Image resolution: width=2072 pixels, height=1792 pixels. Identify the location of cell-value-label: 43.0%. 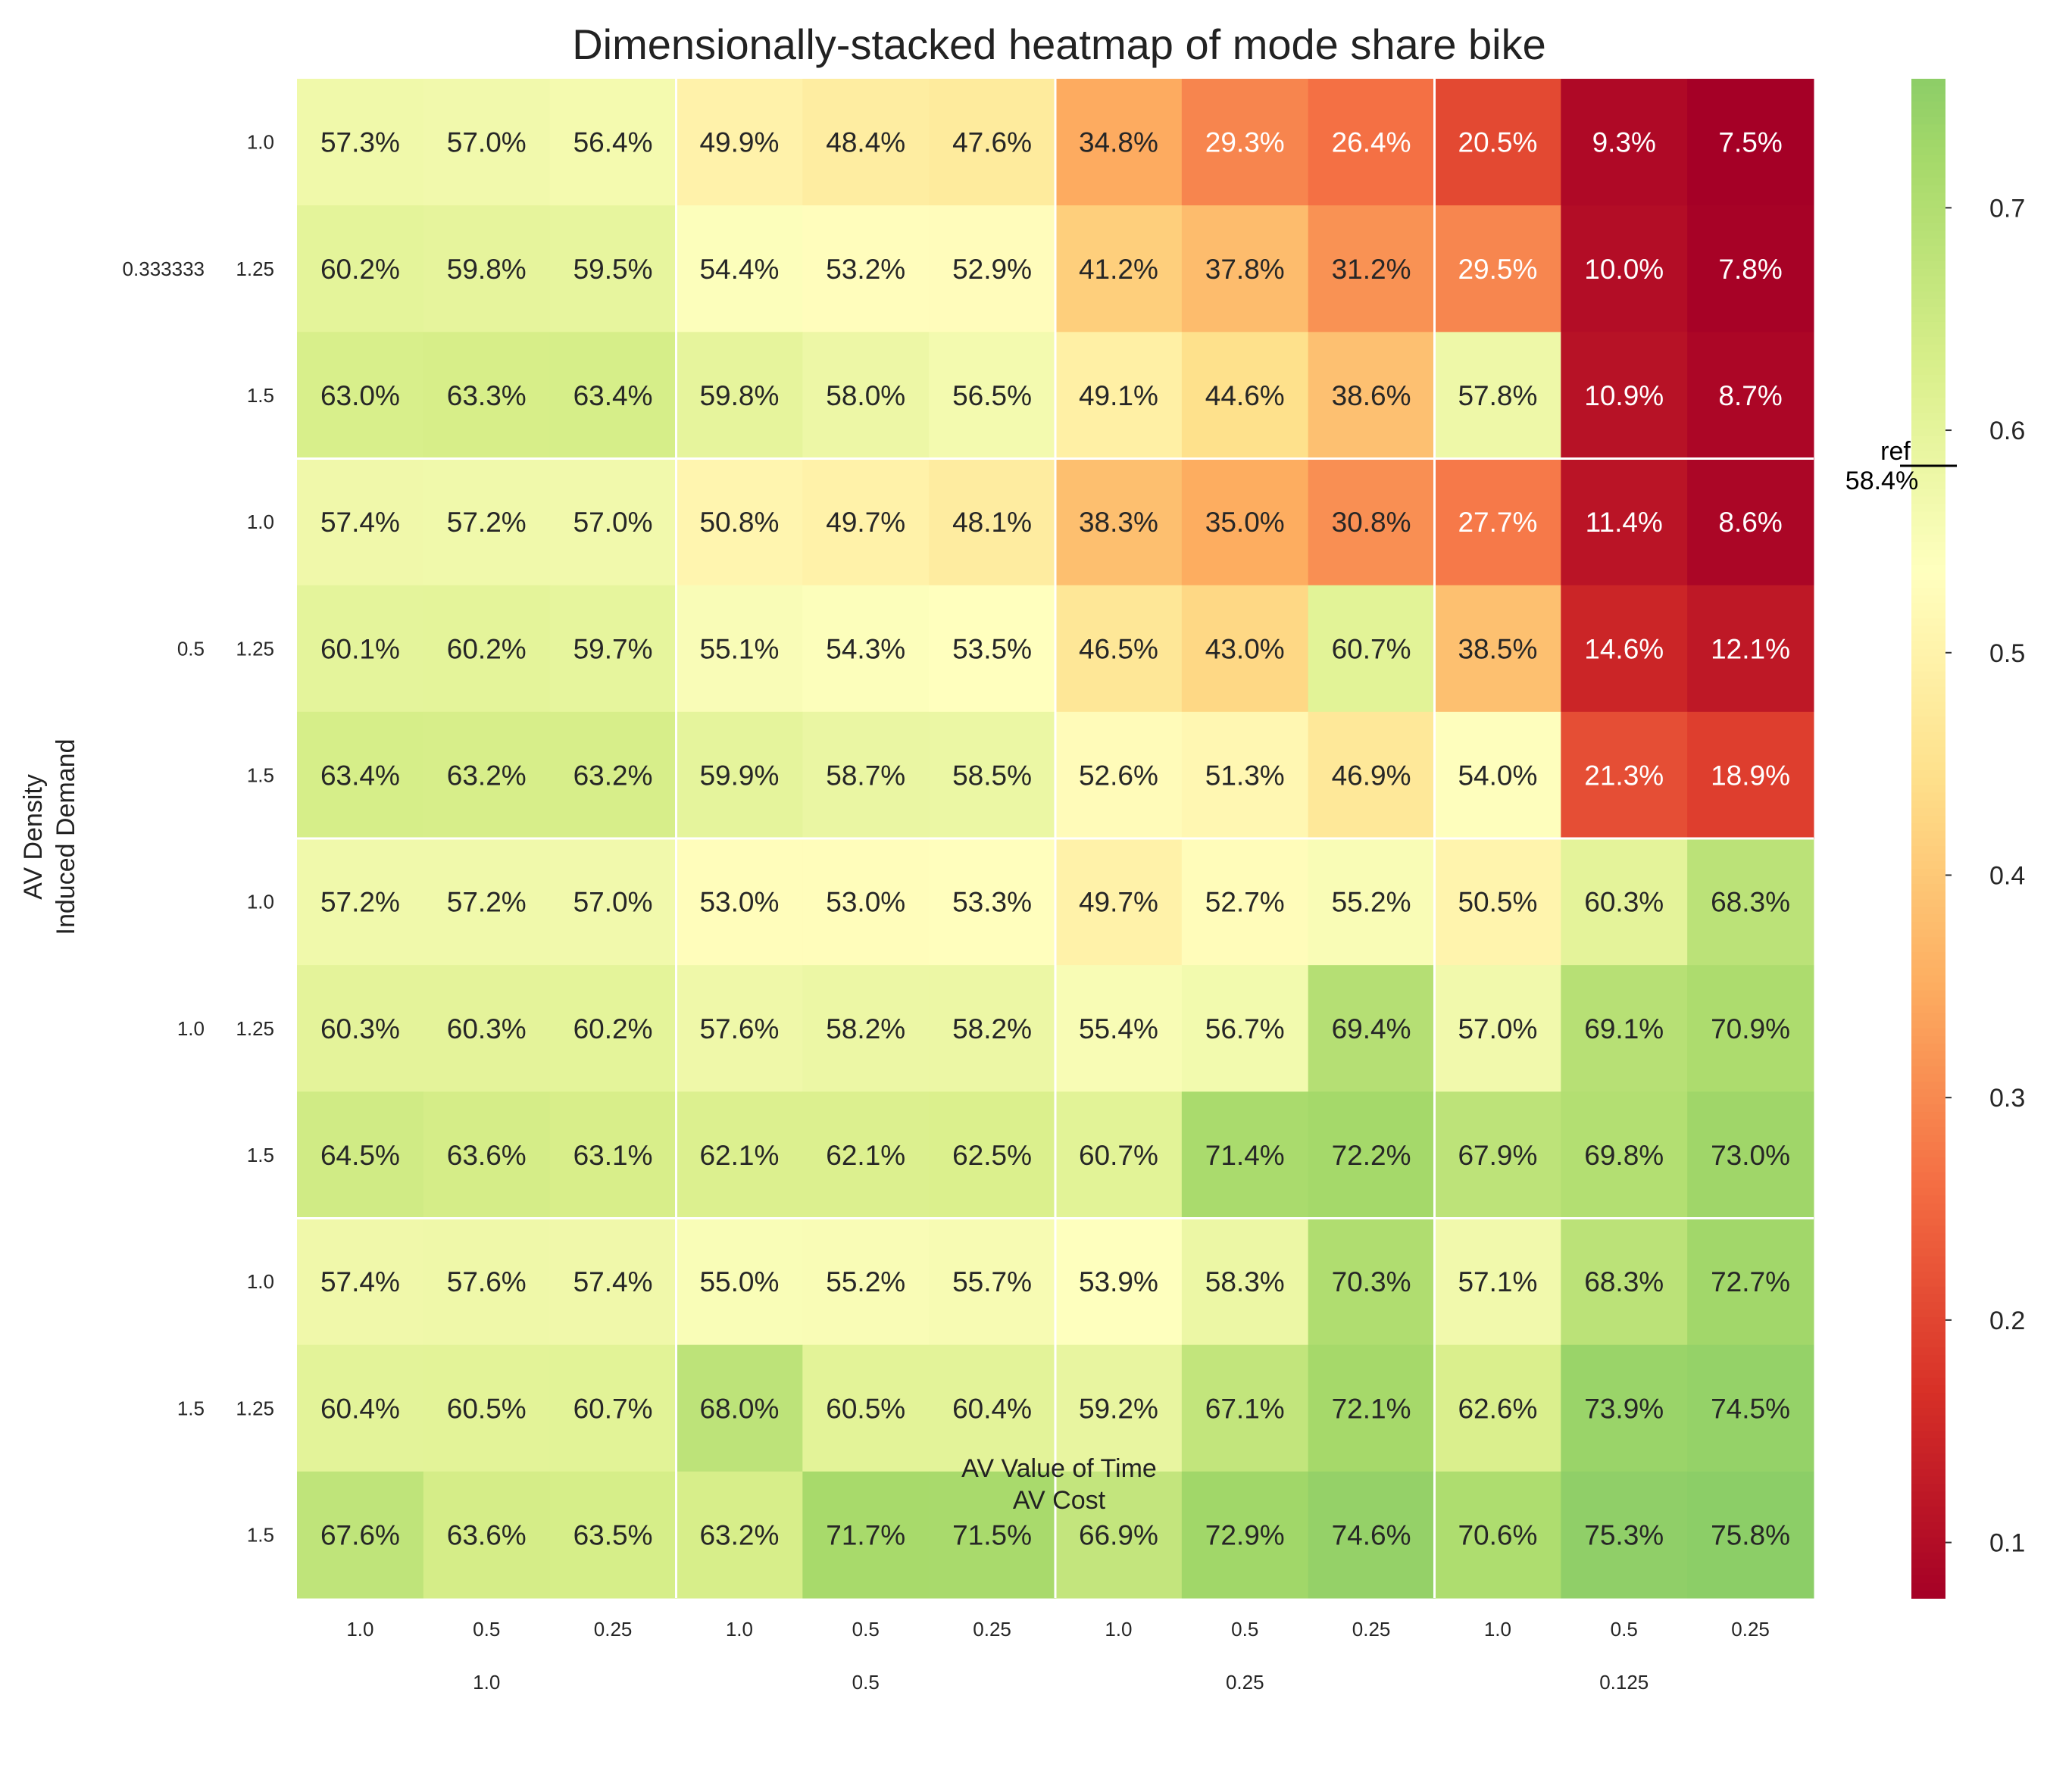
(1245, 648).